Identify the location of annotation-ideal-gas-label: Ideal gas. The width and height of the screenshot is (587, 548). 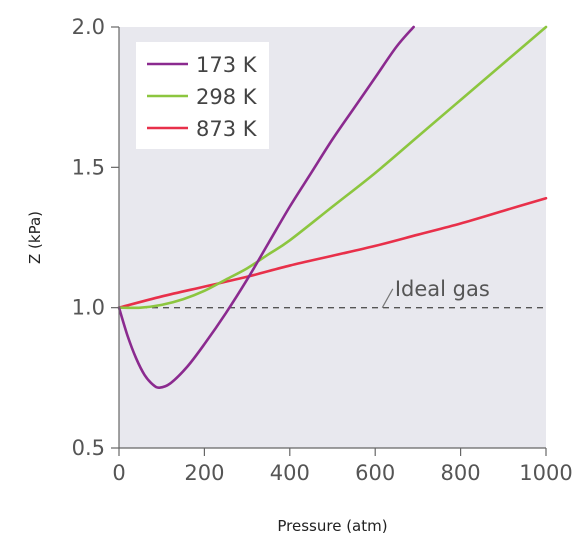
(442, 289).